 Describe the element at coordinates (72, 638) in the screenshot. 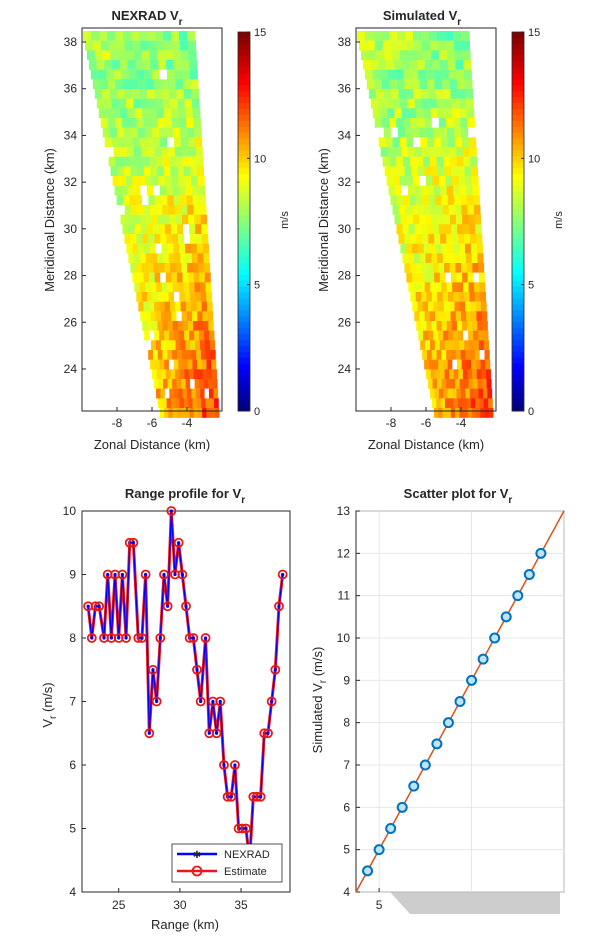

I see `y-tick-label: 8` at that location.